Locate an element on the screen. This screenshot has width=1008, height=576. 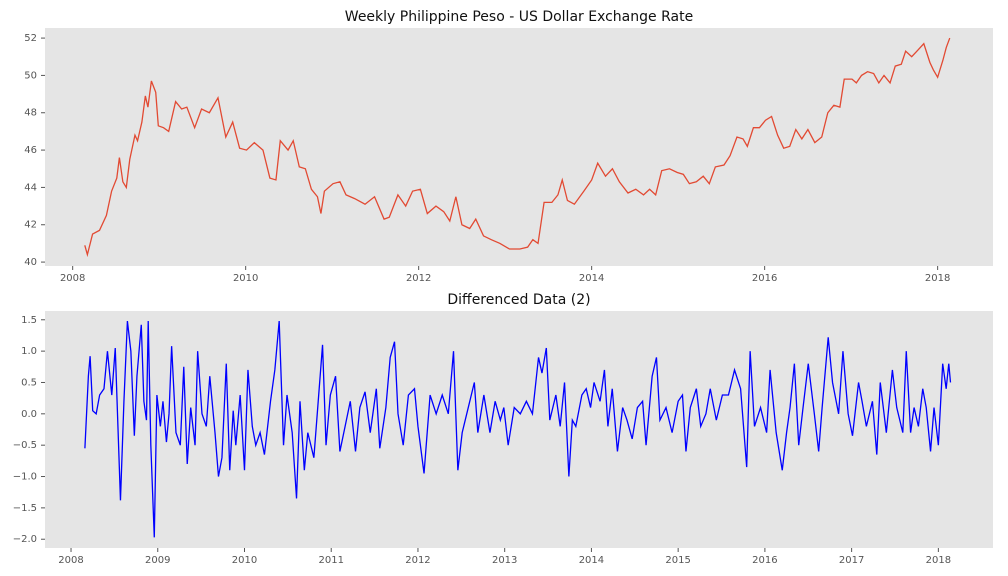
y-tick-label: −2.0 is located at coordinates (25, 539).